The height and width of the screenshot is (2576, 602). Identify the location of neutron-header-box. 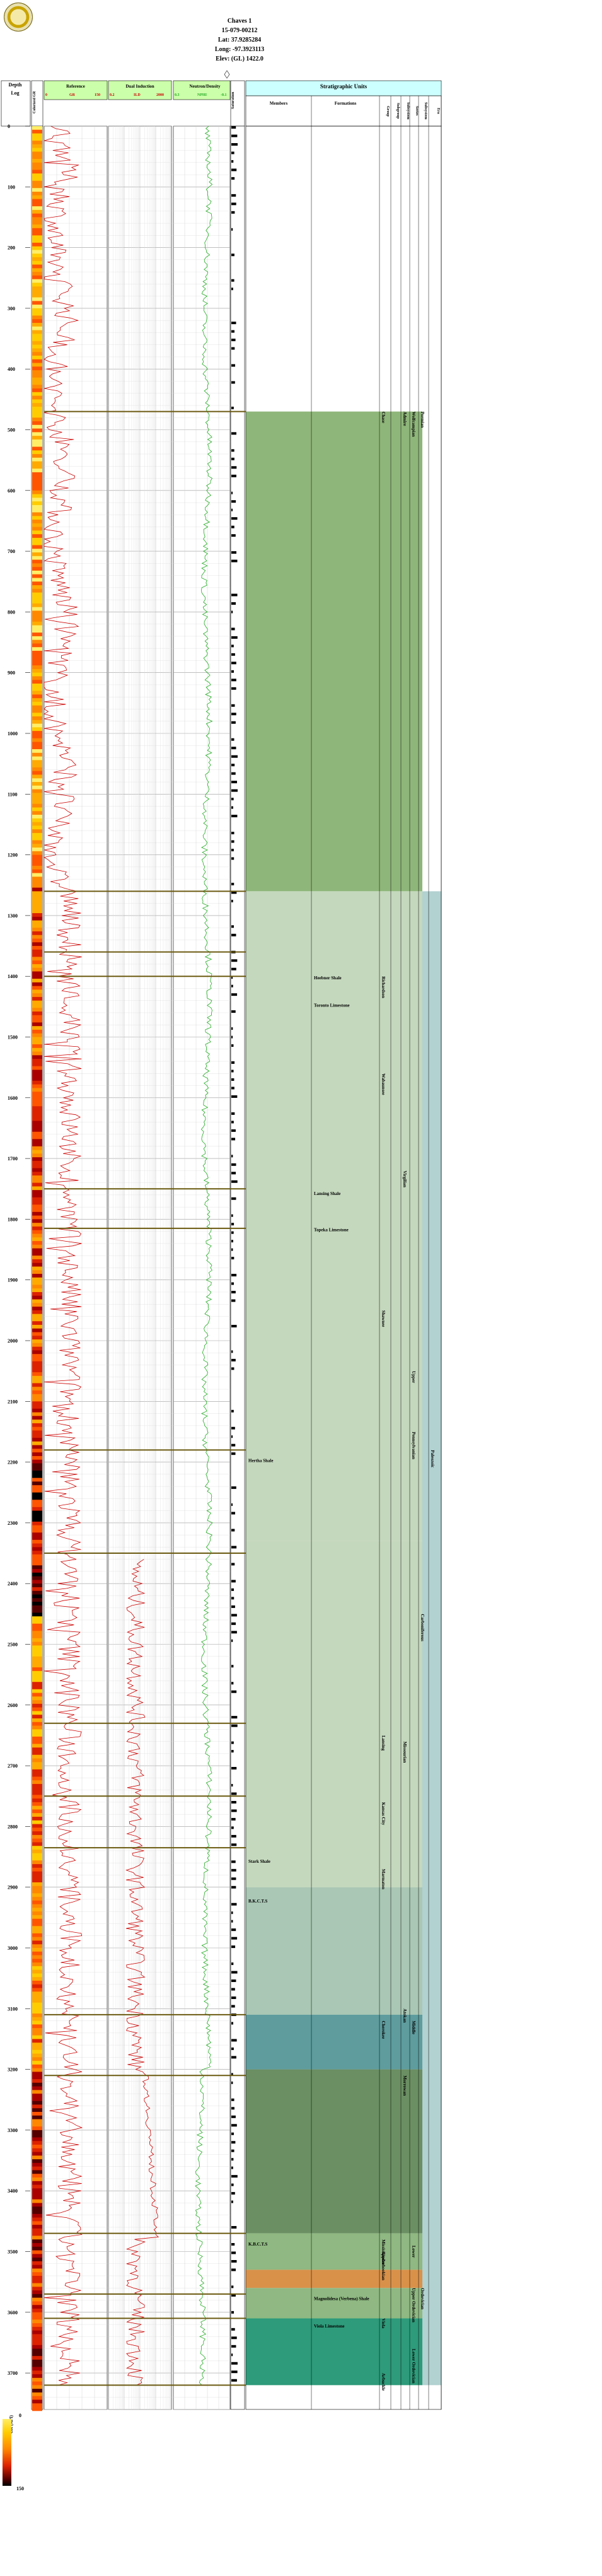
(202, 90).